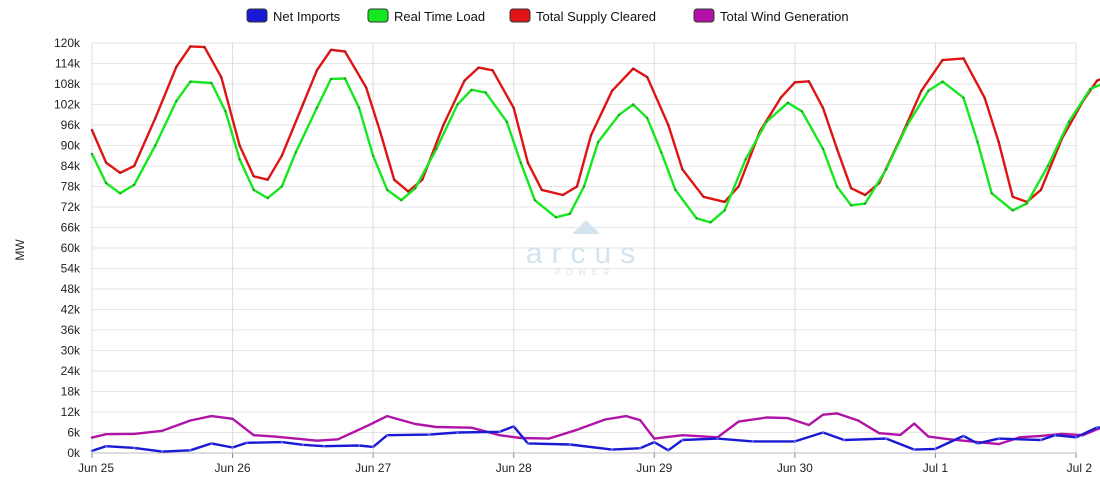 The image size is (1100, 500). Describe the element at coordinates (67, 105) in the screenshot. I see `y-tick-label: 102k` at that location.